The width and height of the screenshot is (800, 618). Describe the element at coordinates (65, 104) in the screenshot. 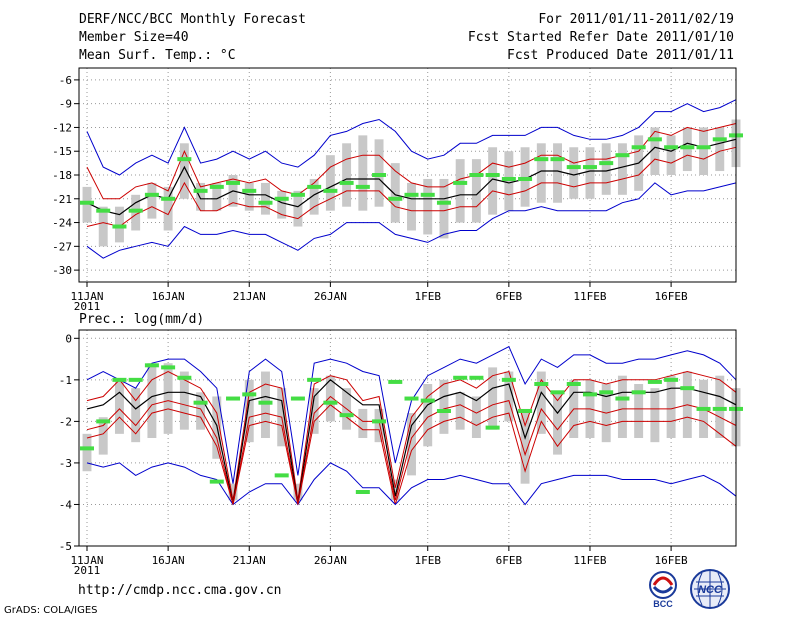

I see `panel1-ytick-label: -9` at that location.